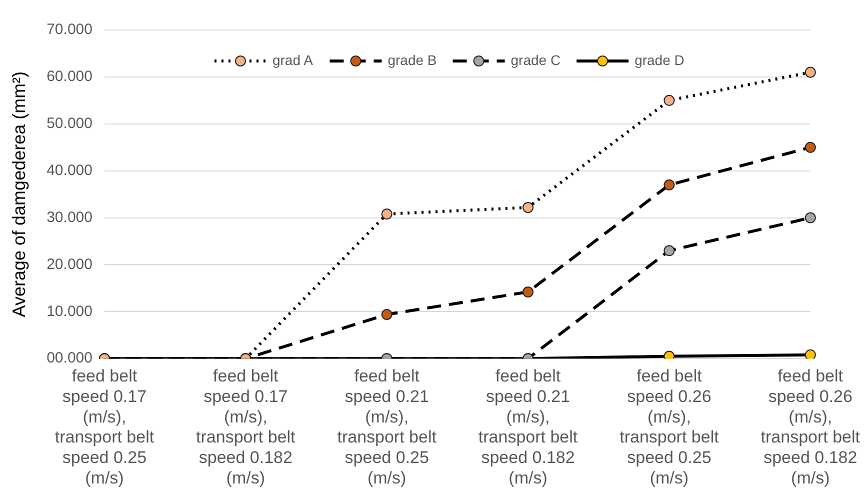  Describe the element at coordinates (412, 60) in the screenshot. I see `legend-label: grade B` at that location.